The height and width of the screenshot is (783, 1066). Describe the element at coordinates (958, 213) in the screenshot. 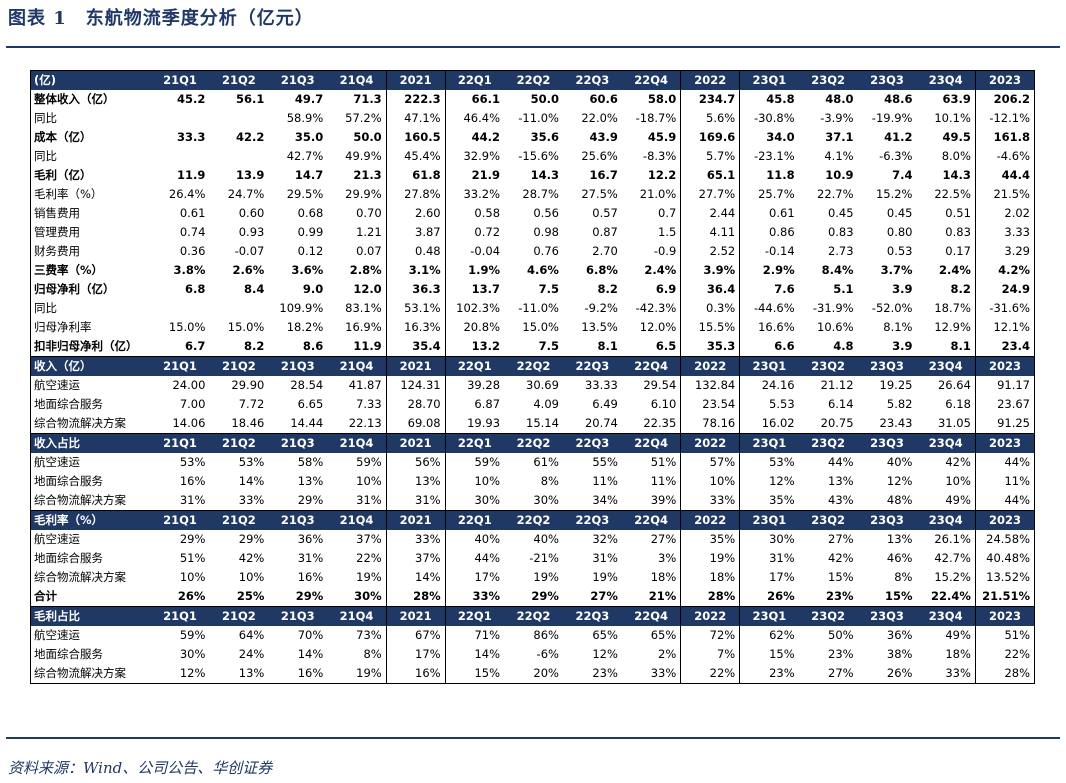

I see `cell: 0.51` at that location.